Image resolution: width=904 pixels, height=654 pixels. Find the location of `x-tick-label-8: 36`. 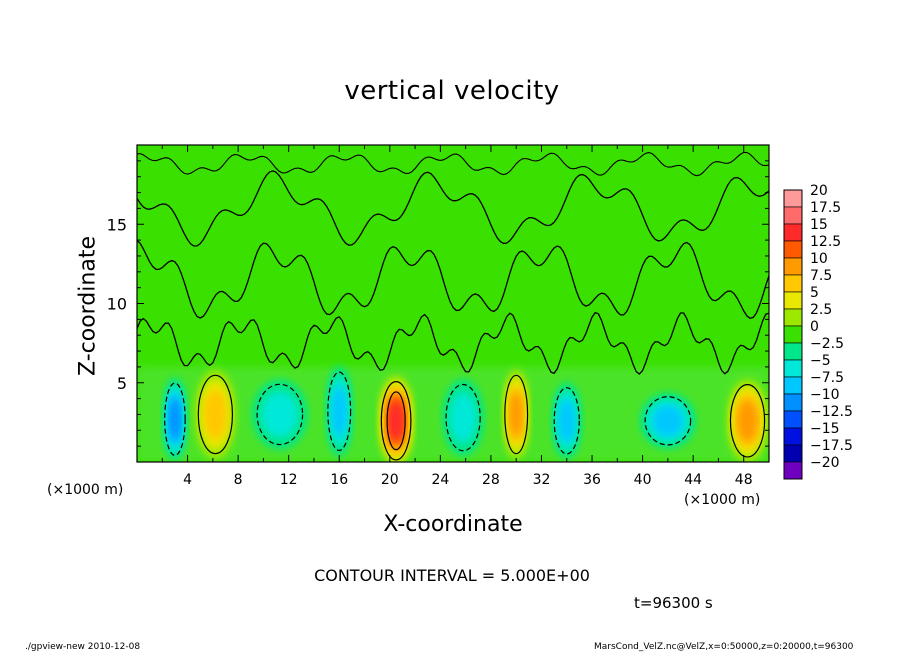

x-tick-label-8: 36 is located at coordinates (592, 480).